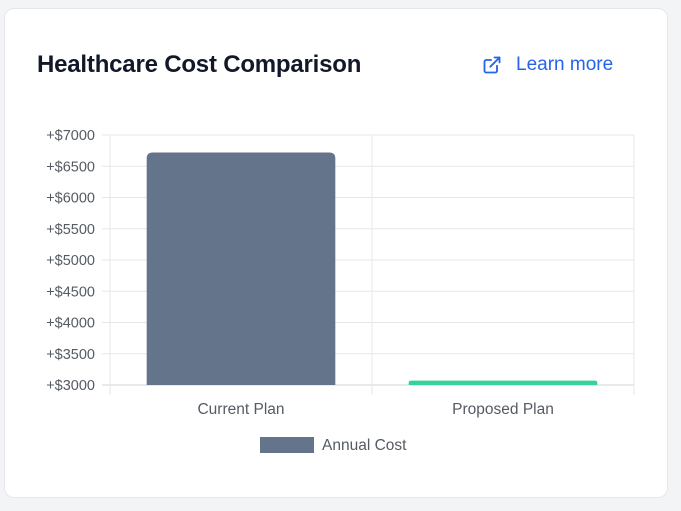  Describe the element at coordinates (492, 65) in the screenshot. I see `external-link-icon` at that location.